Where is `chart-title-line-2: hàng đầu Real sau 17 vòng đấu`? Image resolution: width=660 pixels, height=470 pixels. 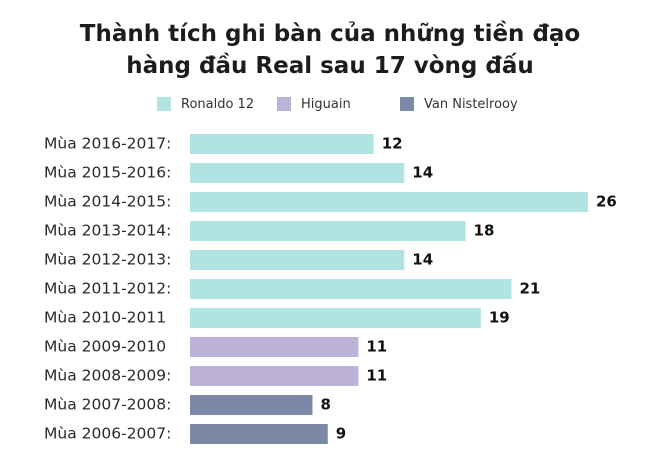 chart-title-line-2: hàng đầu Real sau 17 vòng đấu is located at coordinates (330, 66).